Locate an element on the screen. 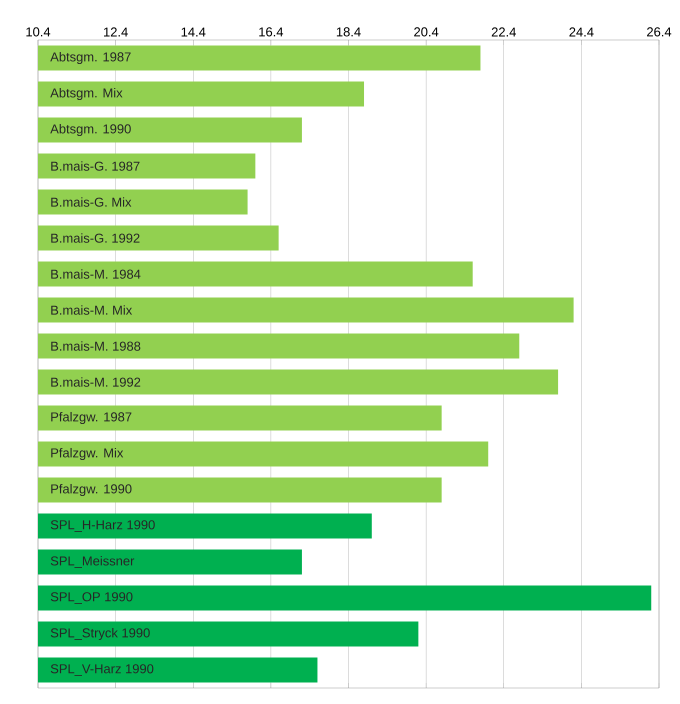 This screenshot has height=704, width=680. y-tick-label: B.mais-G. 1987 is located at coordinates (95, 166).